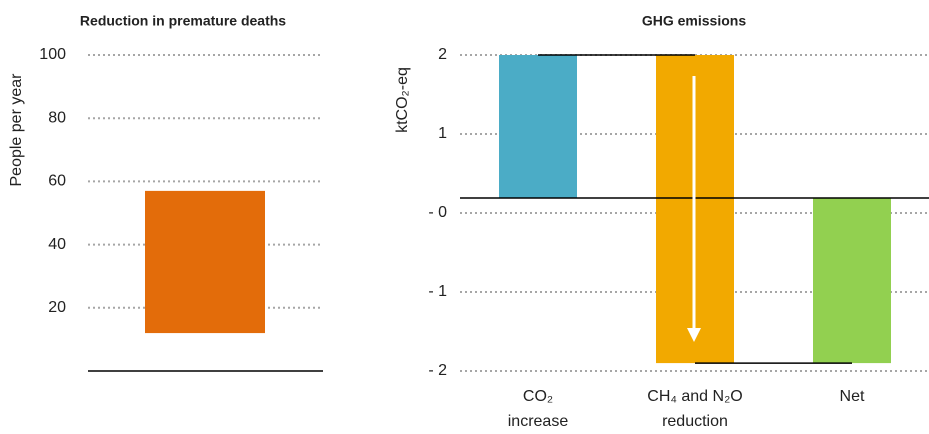 The width and height of the screenshot is (929, 434). What do you see at coordinates (538, 421) in the screenshot?
I see `x-tick-label: increase` at bounding box center [538, 421].